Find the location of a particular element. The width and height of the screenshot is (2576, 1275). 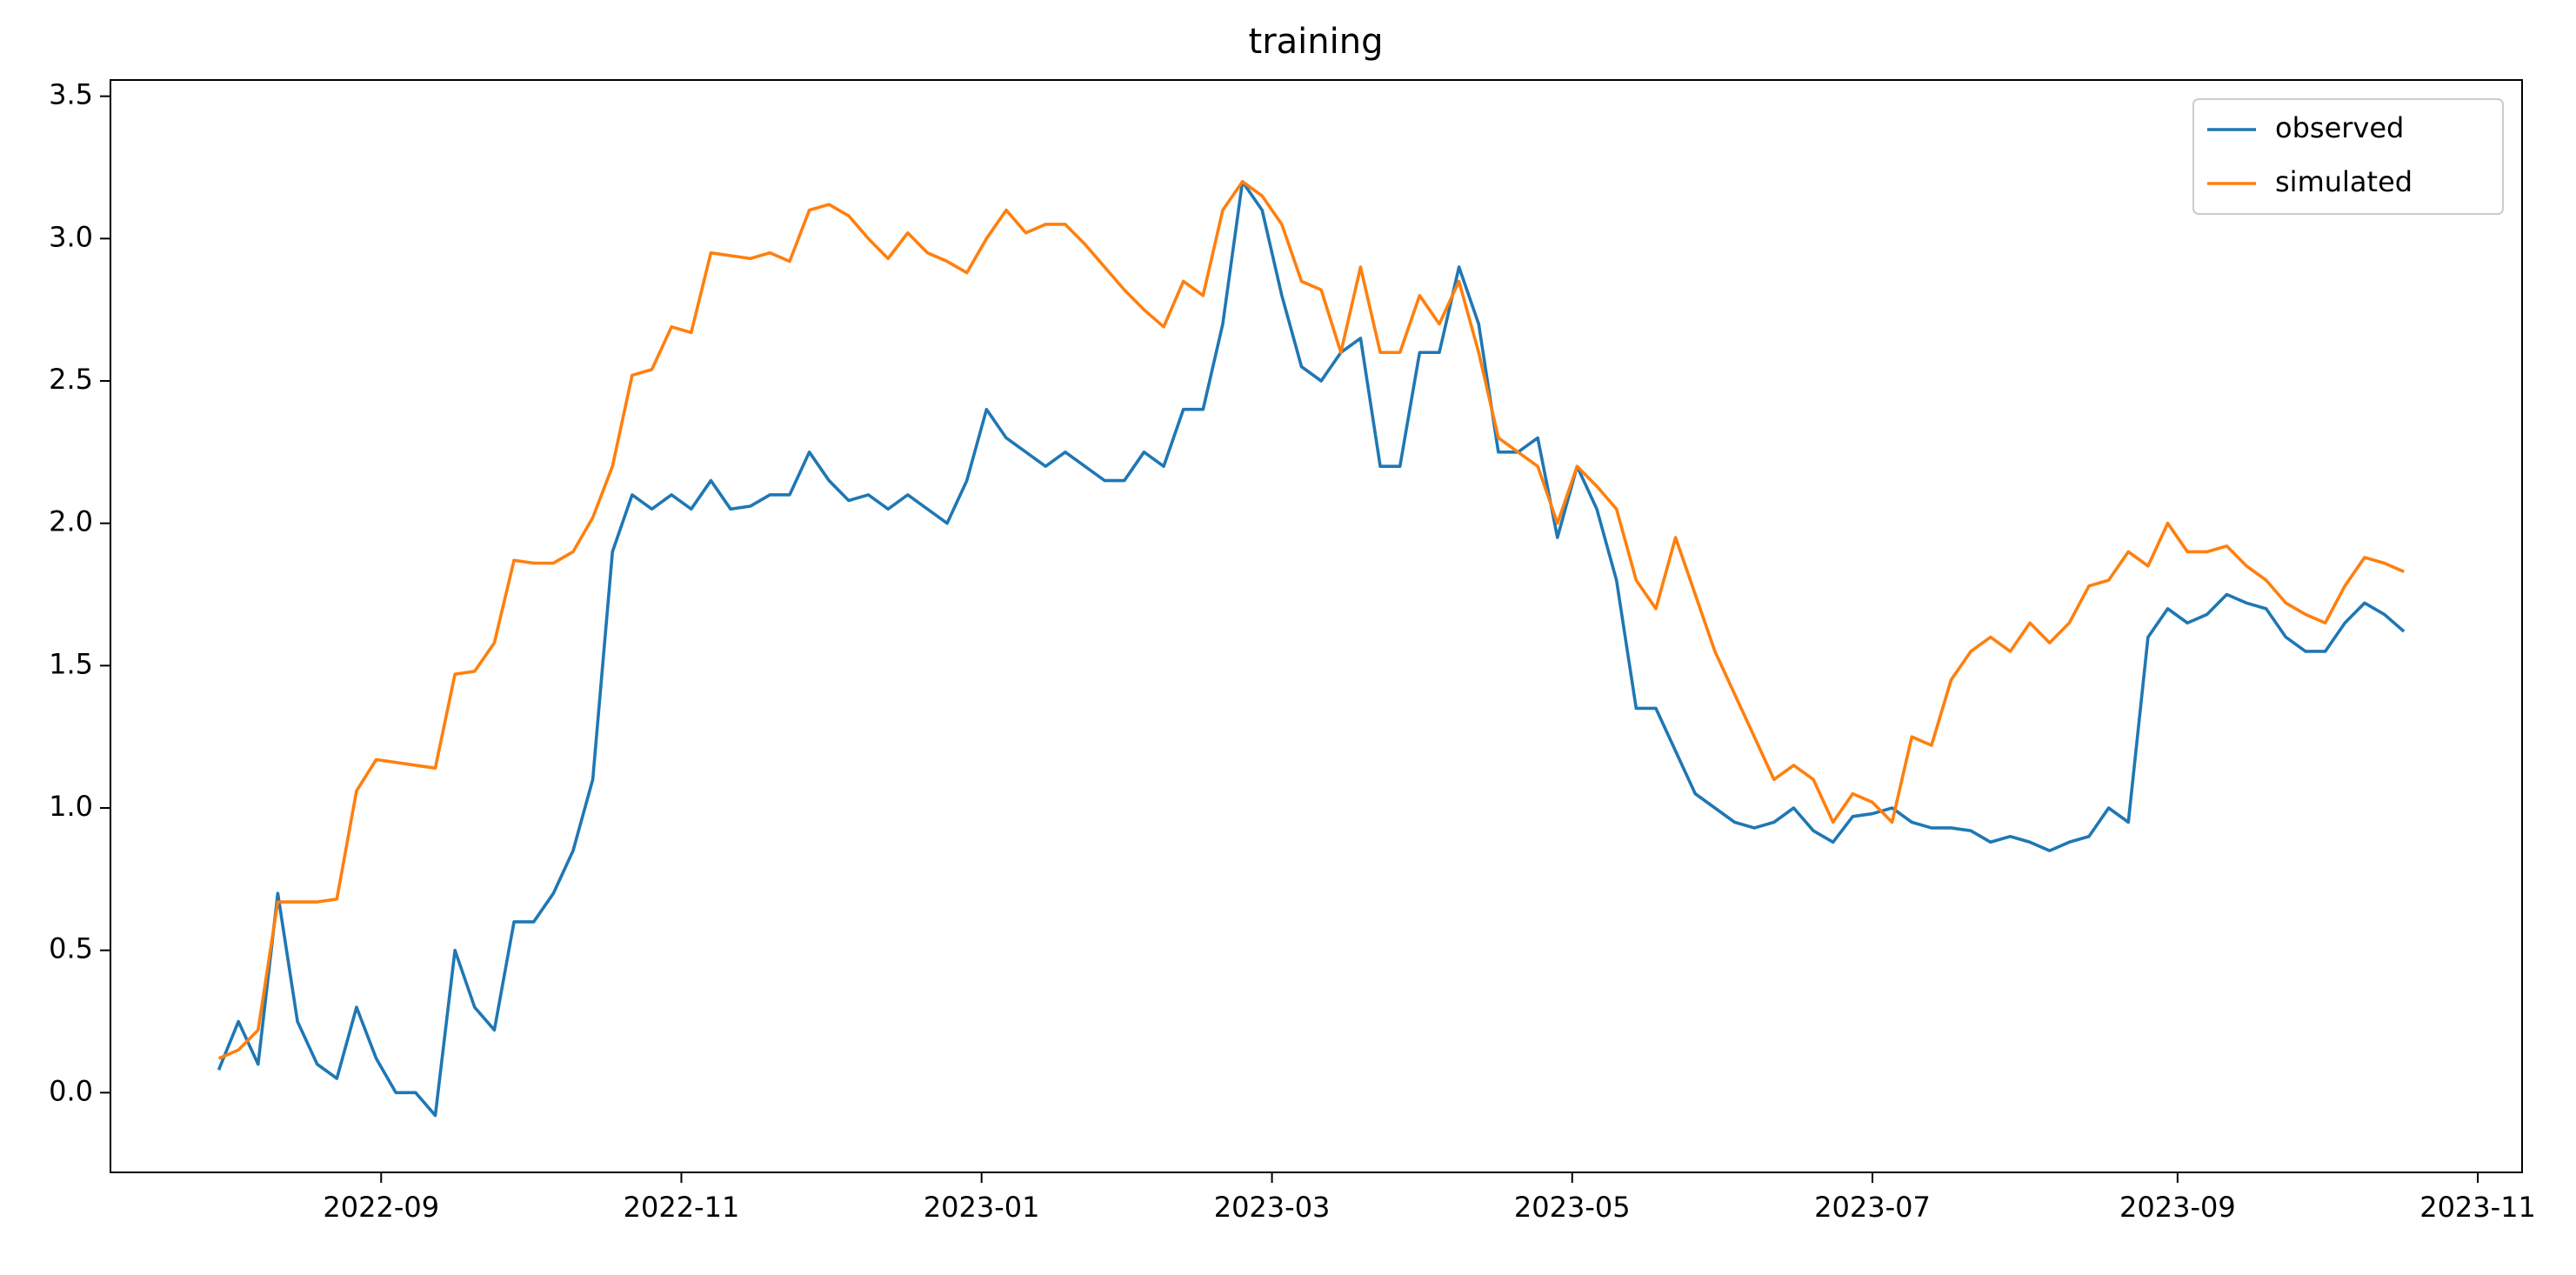

y-tick-label: 2.5 is located at coordinates (71, 380).